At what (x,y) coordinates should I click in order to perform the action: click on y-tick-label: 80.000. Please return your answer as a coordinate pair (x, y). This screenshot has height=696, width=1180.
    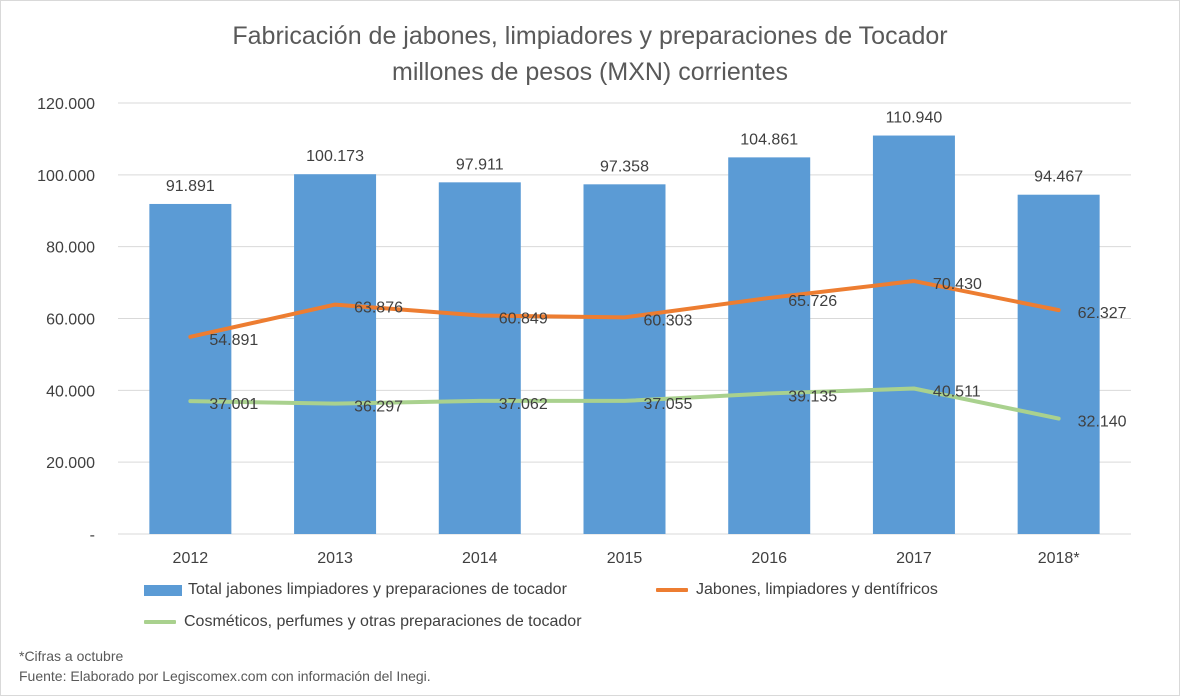
    Looking at the image, I should click on (70, 248).